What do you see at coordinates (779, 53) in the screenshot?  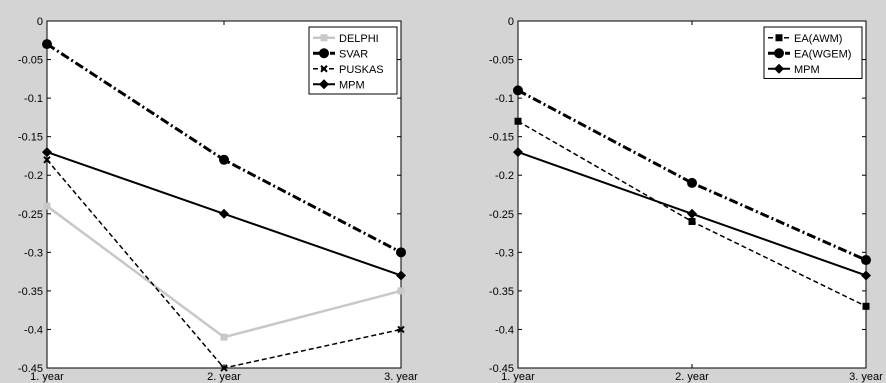 I see `legend-marker-ea-wgem` at bounding box center [779, 53].